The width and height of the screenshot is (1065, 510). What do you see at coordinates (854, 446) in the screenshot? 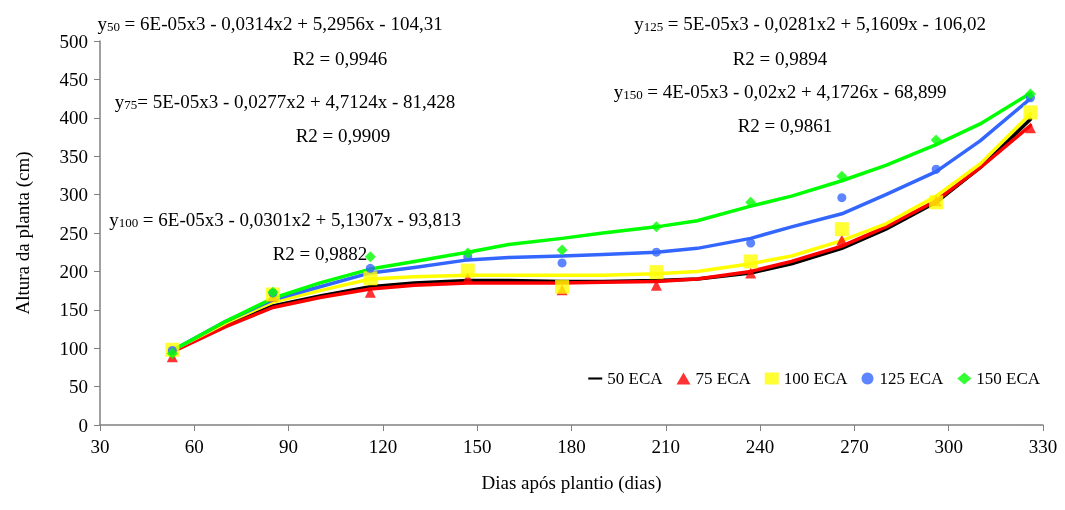
I see `x-tick-label: 270` at bounding box center [854, 446].